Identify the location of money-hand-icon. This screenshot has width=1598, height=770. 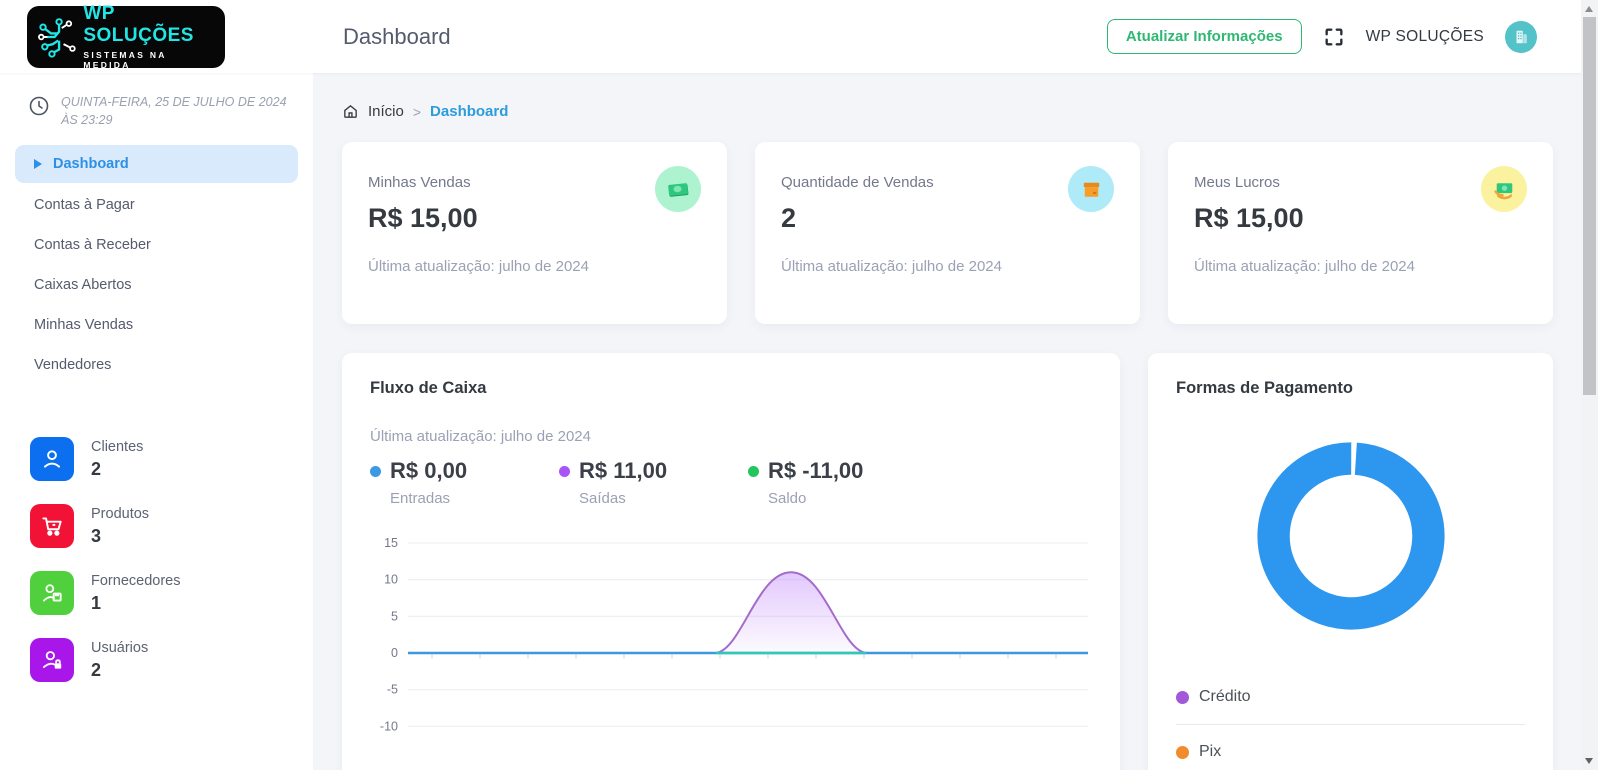
(1502, 190).